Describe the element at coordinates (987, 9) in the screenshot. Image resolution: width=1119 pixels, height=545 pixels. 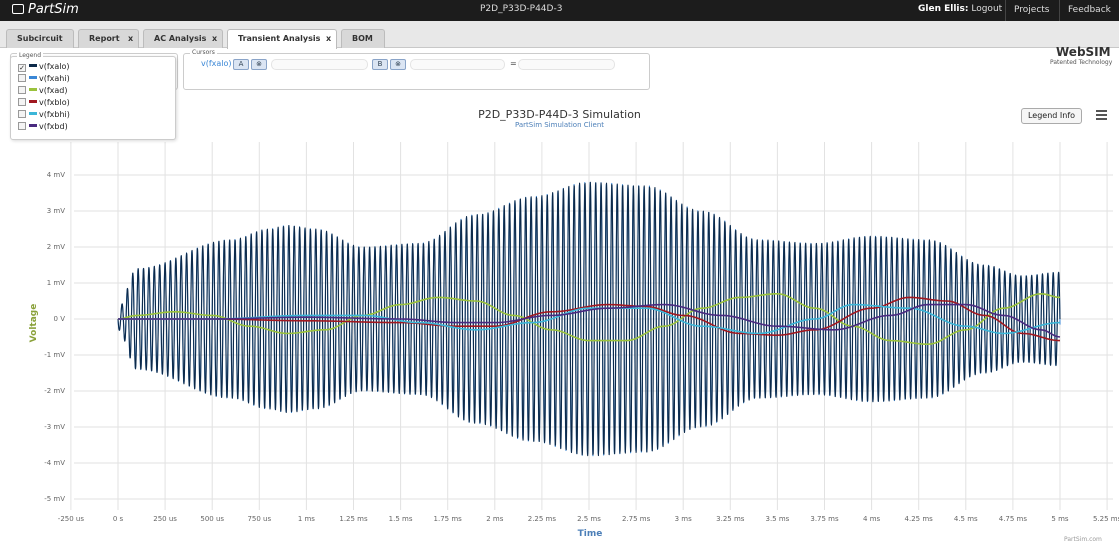
I see `logout-link: Logout` at that location.